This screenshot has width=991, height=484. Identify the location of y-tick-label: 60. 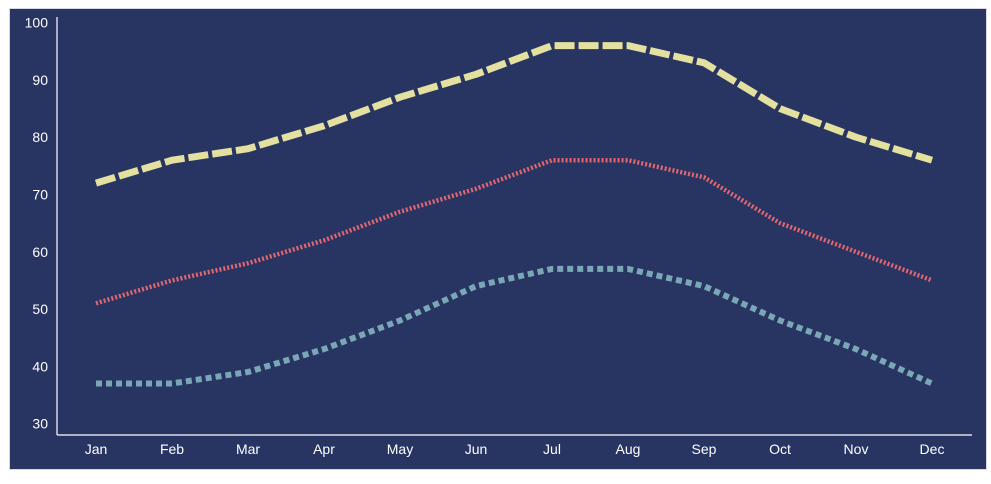
(40, 252).